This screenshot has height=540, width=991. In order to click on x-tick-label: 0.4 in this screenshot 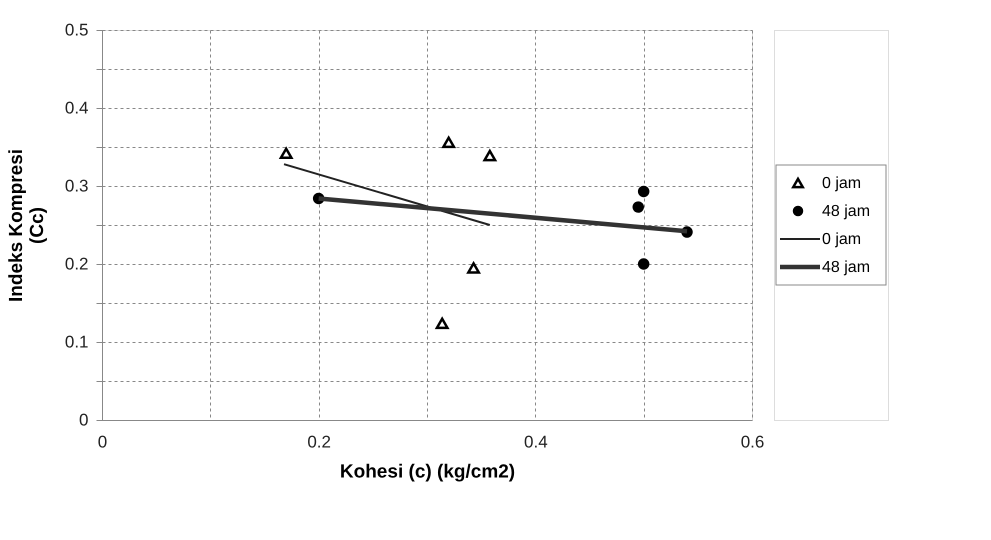, I will do `click(536, 442)`.